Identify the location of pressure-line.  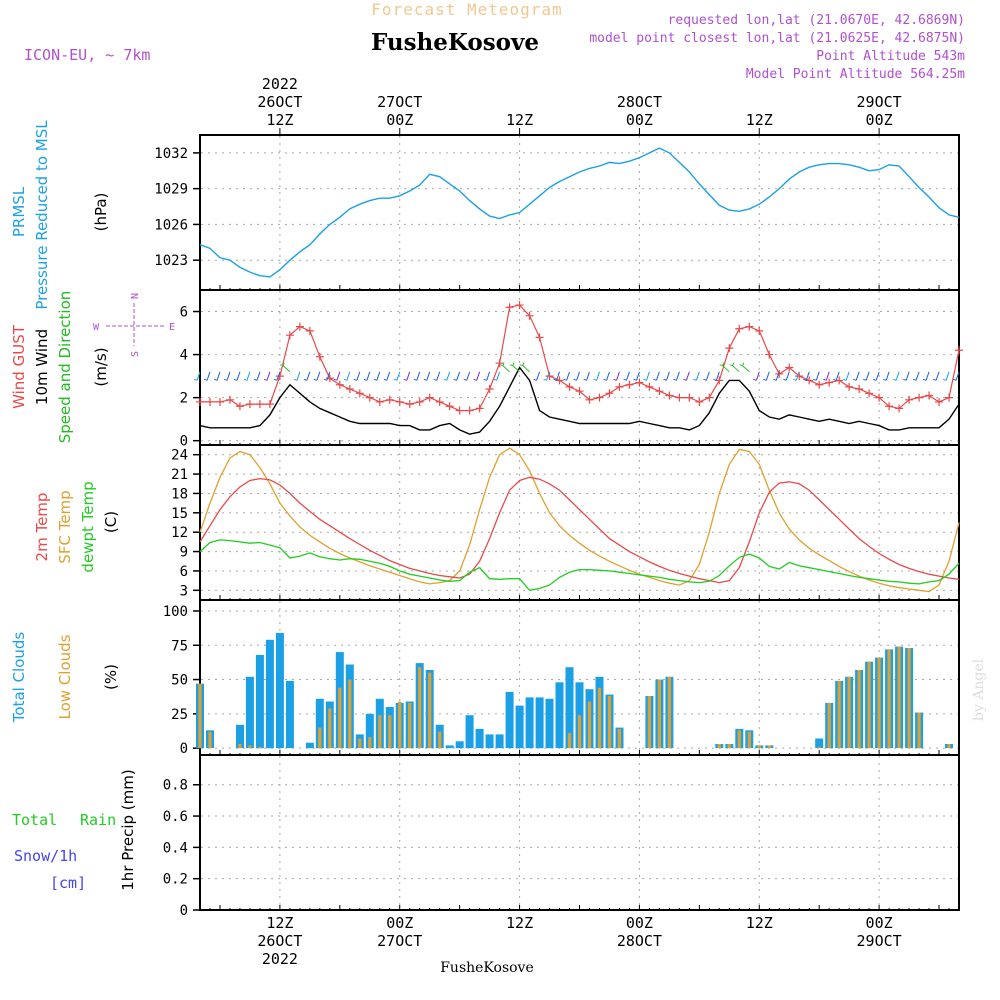
(579, 212).